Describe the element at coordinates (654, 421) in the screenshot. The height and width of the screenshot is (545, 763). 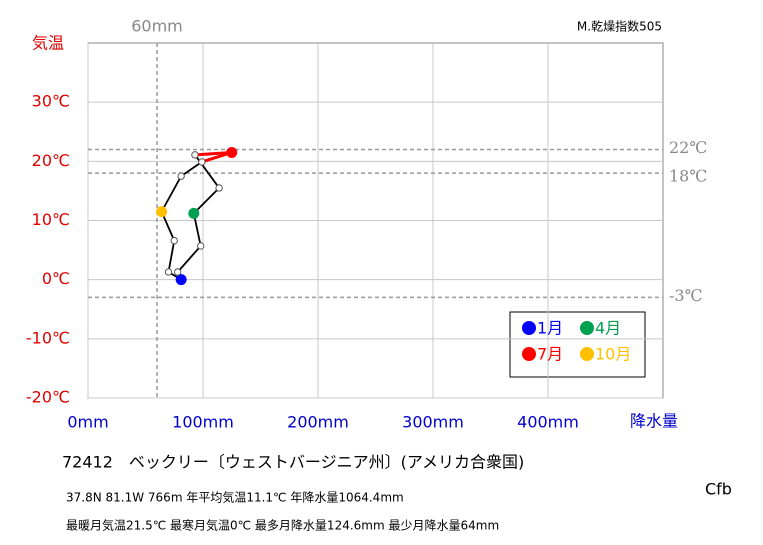
I see `x-axis-label: 降水量` at that location.